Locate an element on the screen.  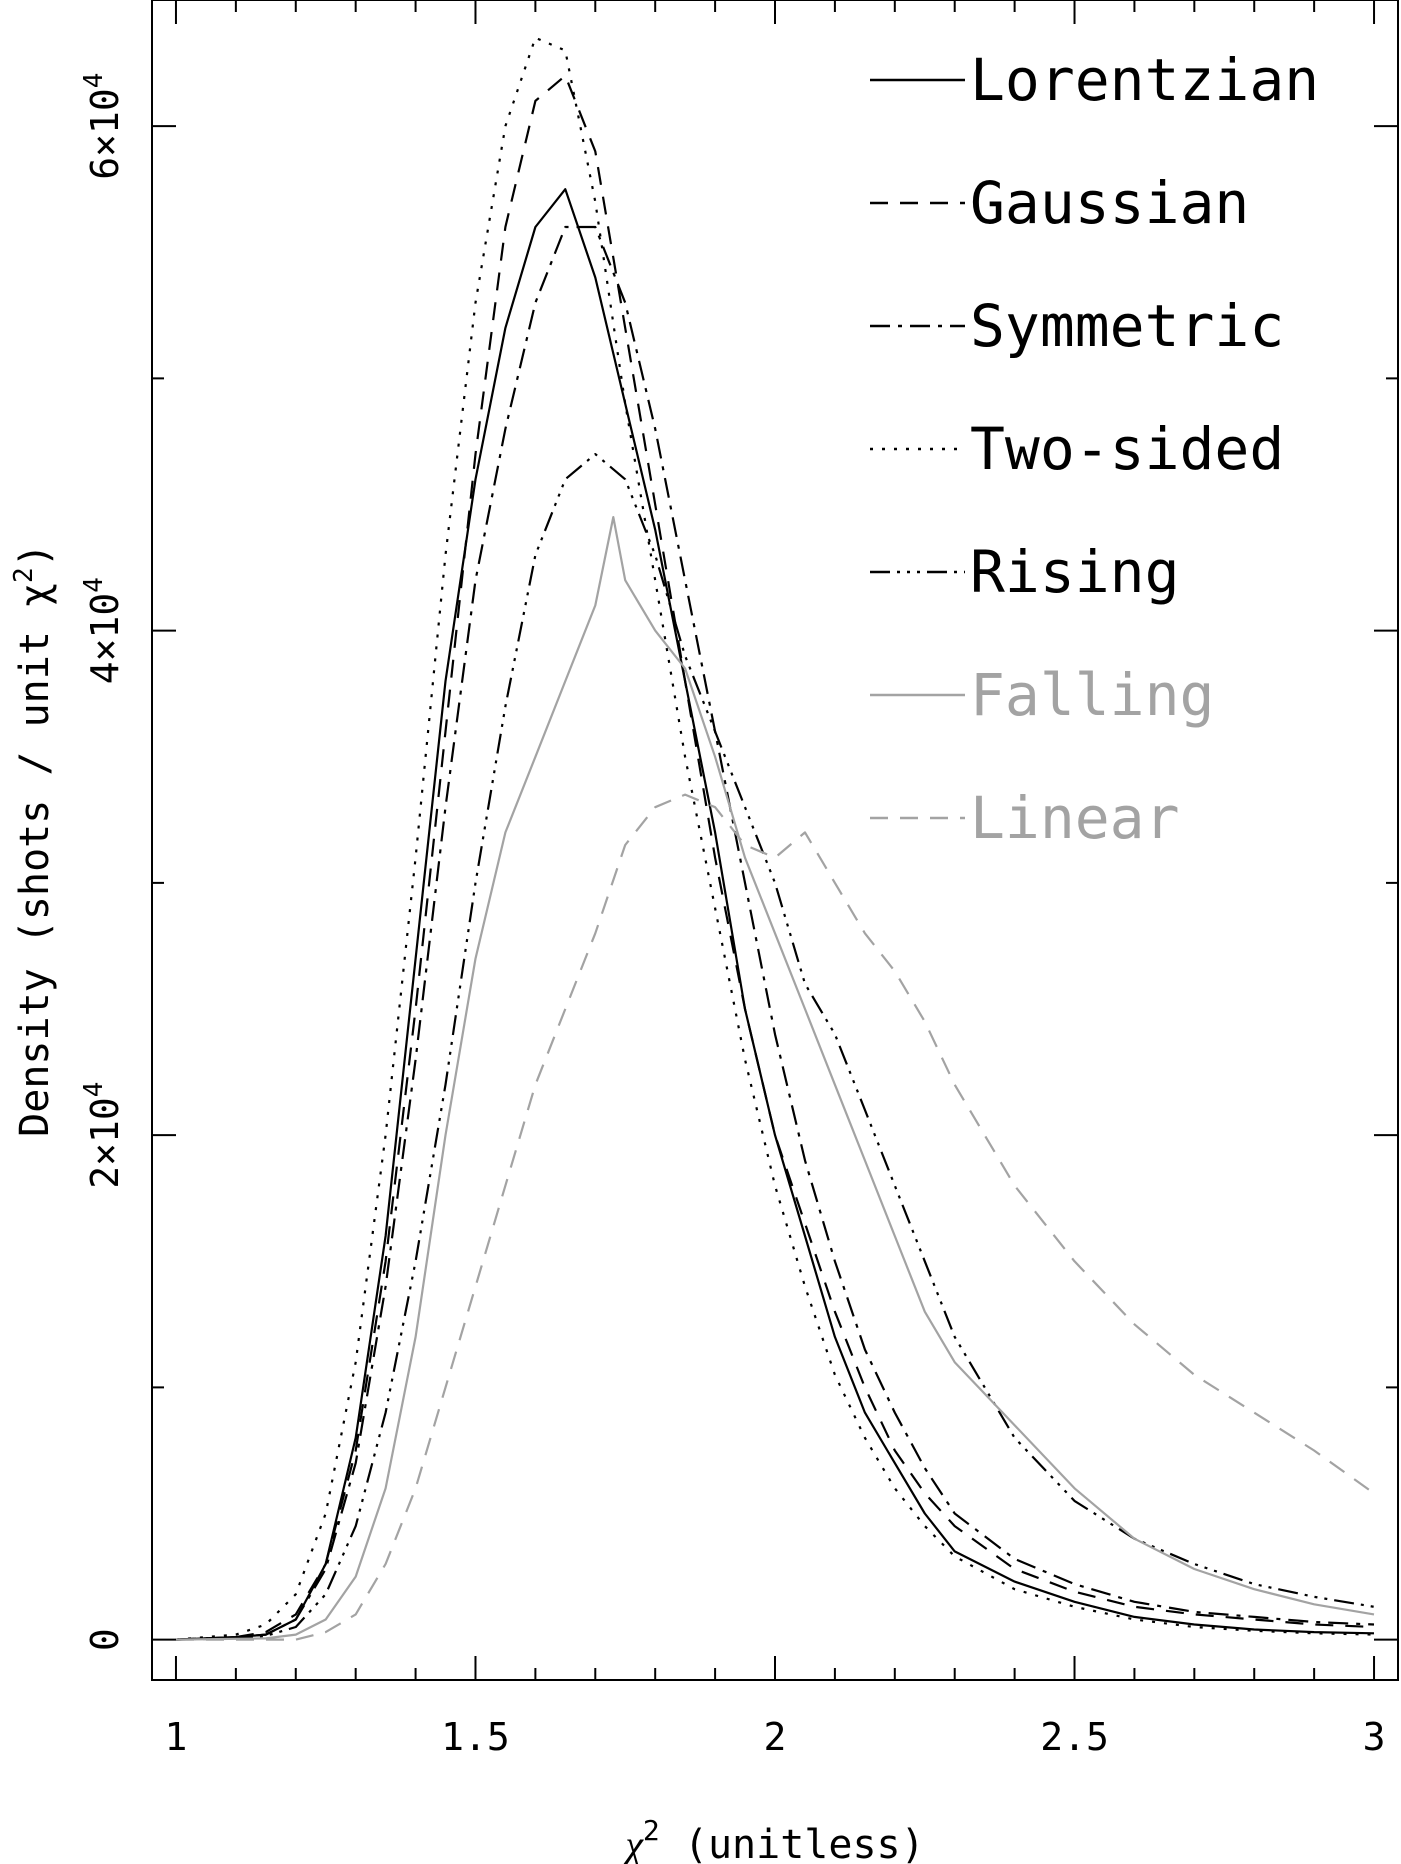
legend-label: Lorentzian is located at coordinates (1144, 80).